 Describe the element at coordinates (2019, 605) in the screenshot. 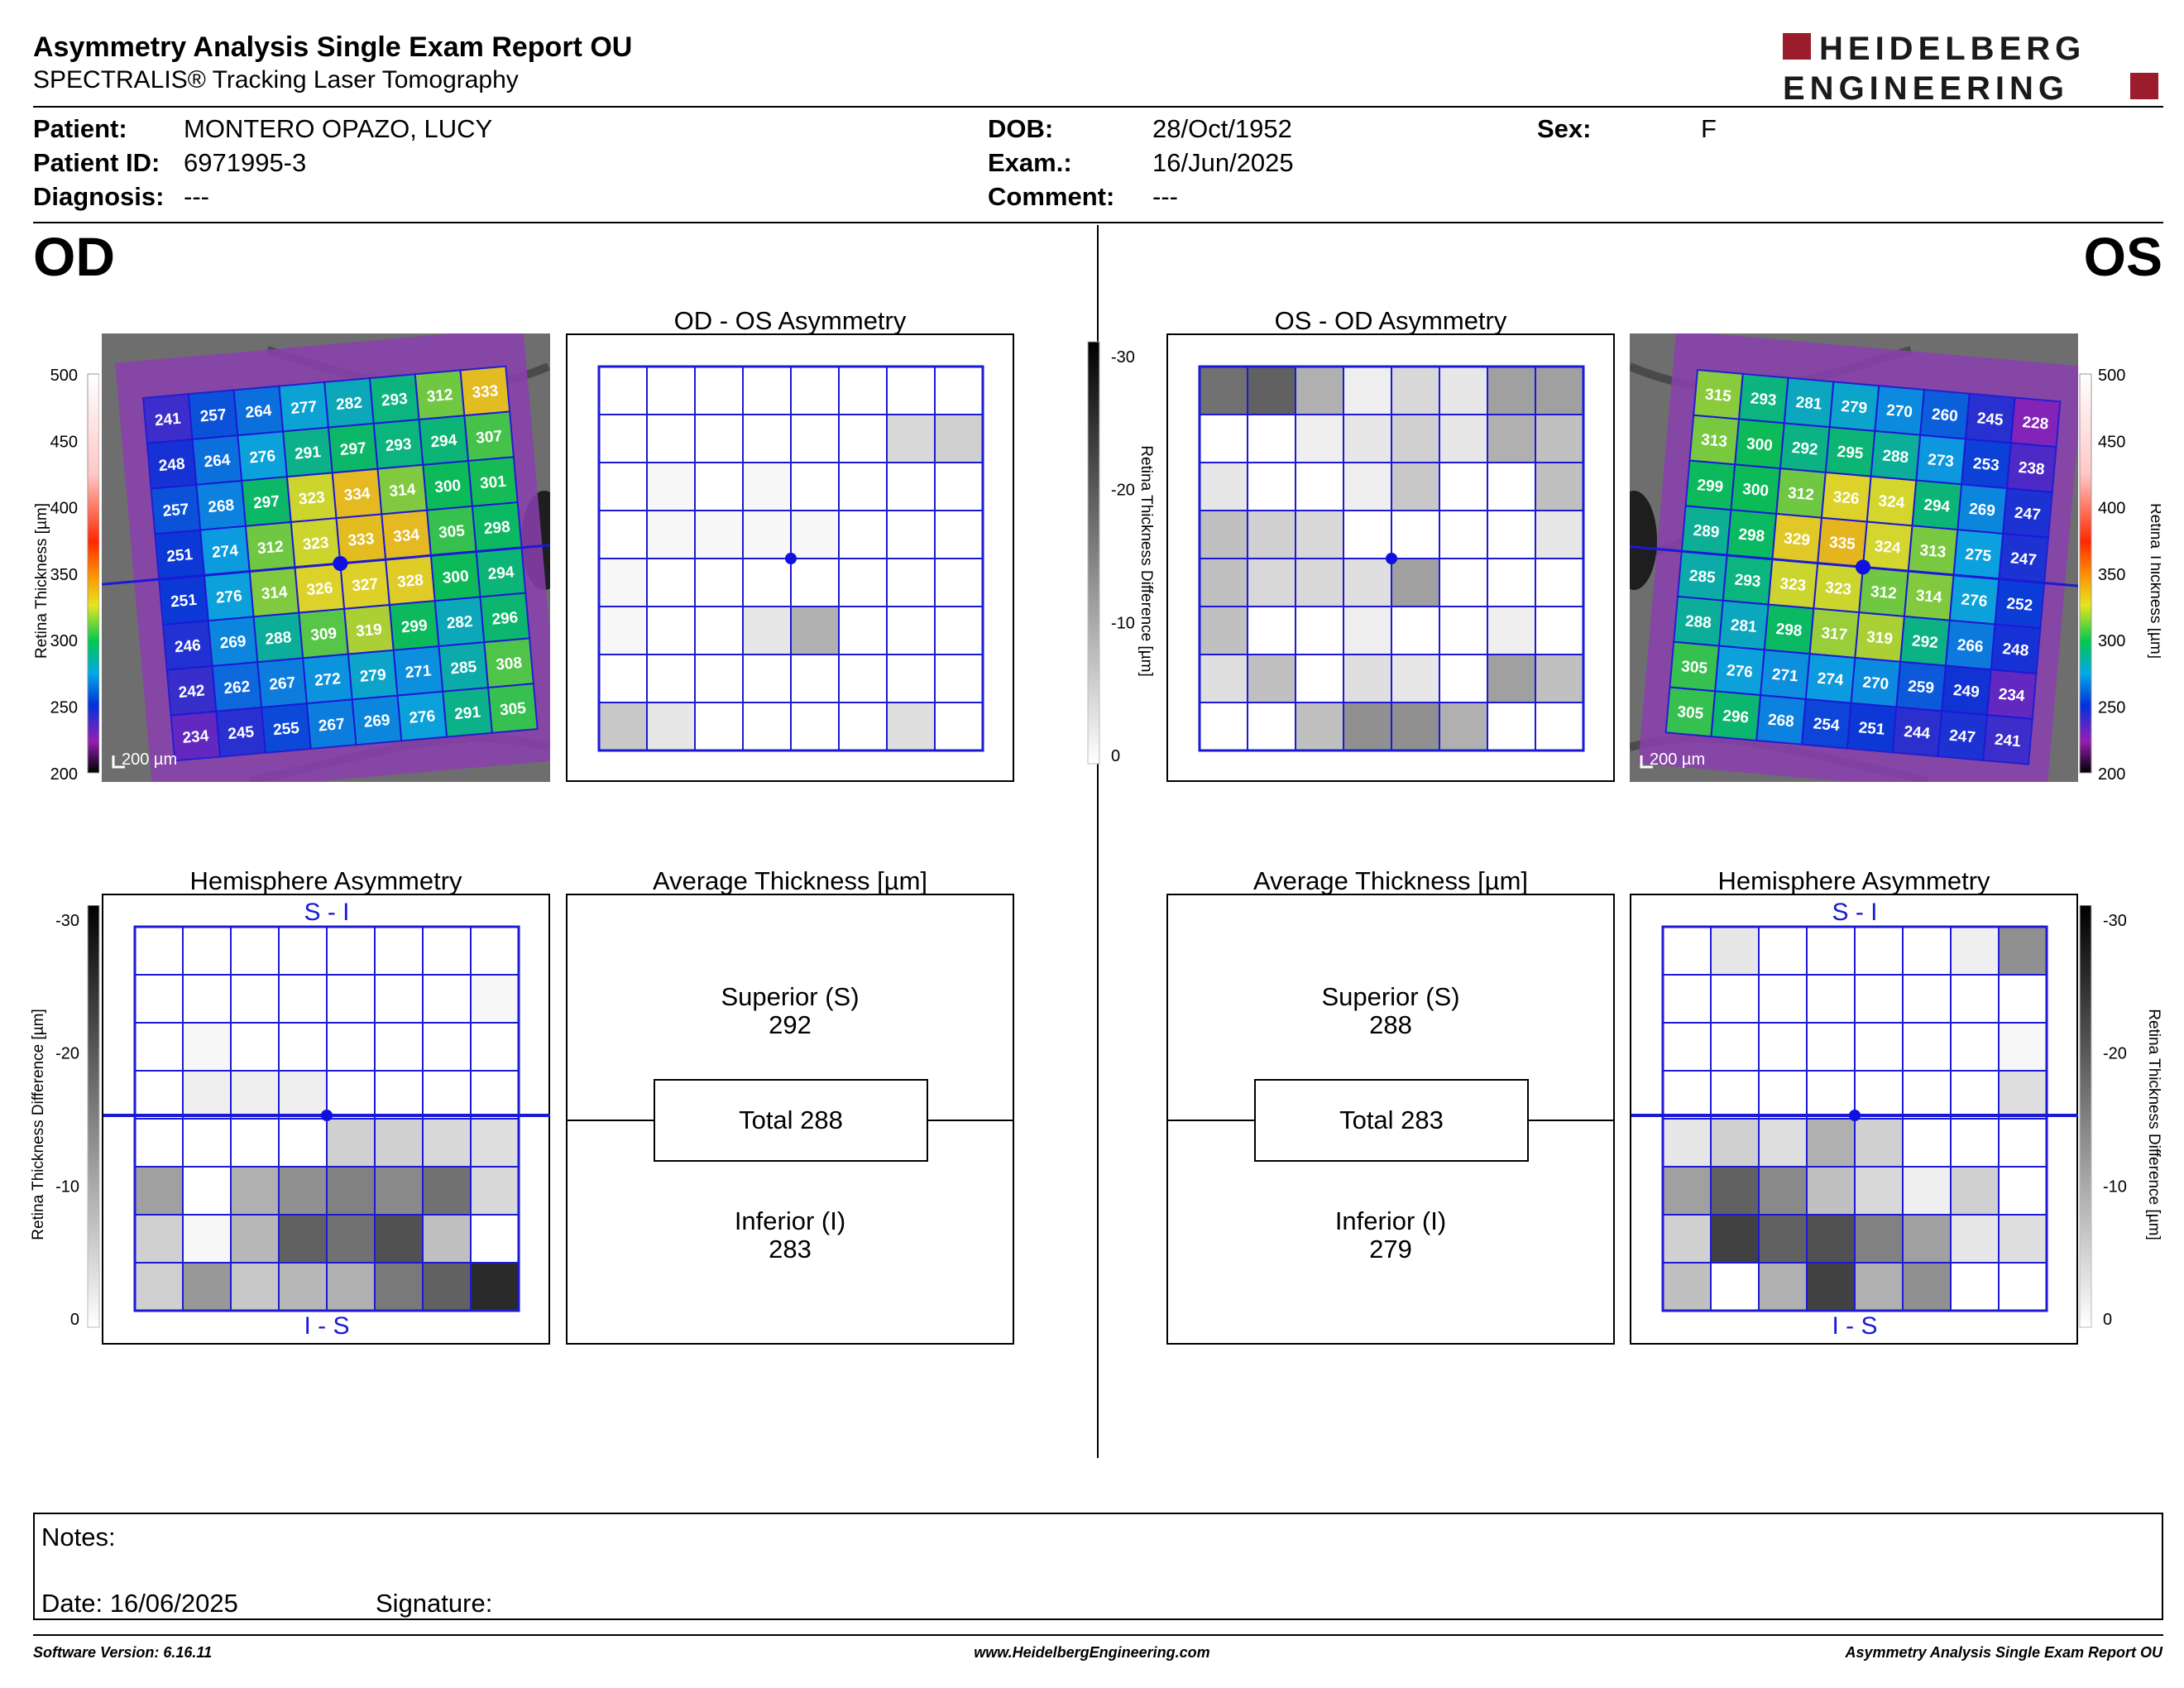

I see `thickness-value: 252` at that location.